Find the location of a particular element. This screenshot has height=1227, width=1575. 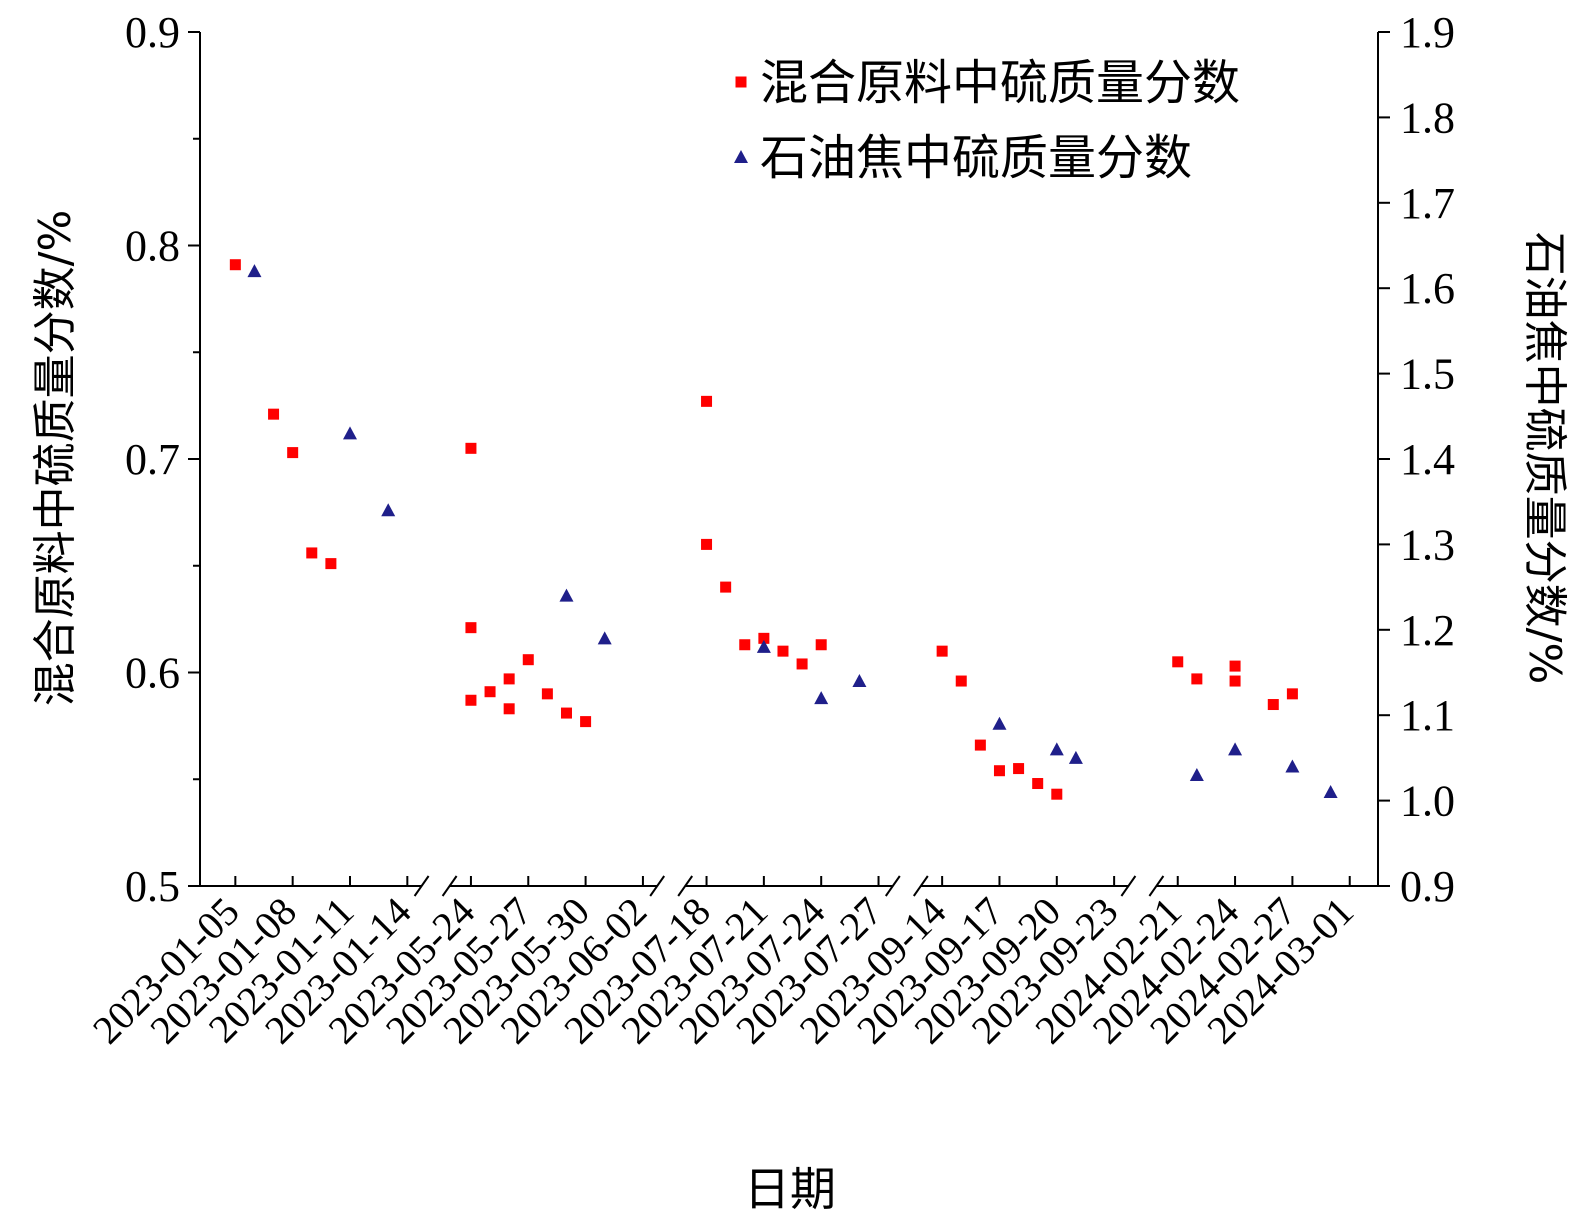

axis-breaks is located at coordinates (789, 886).